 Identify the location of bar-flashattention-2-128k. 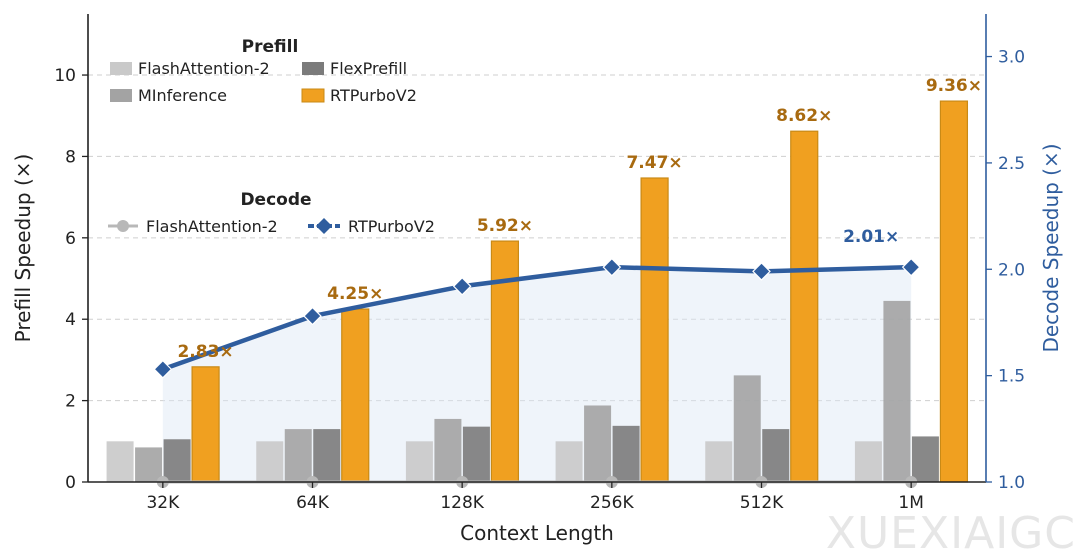
(419, 461).